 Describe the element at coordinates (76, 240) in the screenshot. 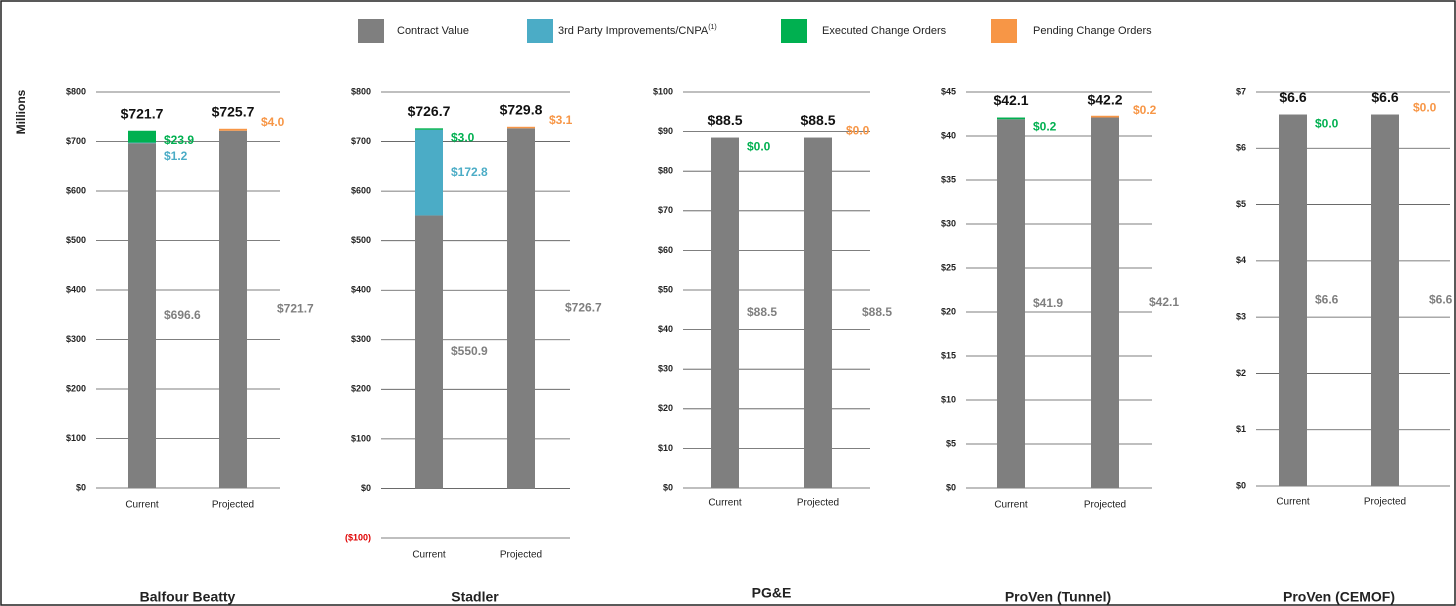

I see `y-tick-label: $500` at that location.